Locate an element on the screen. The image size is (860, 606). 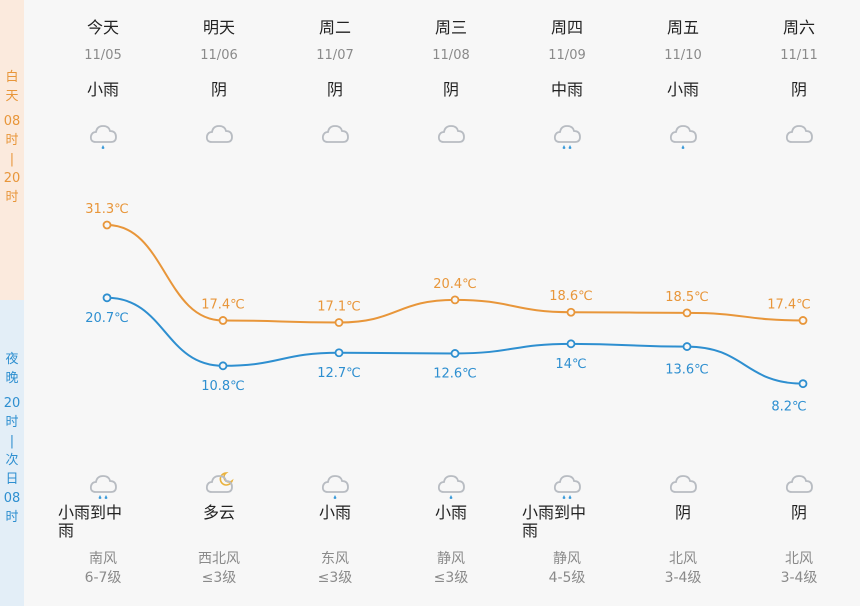
wind-direction: 西北风 is located at coordinates (219, 559).